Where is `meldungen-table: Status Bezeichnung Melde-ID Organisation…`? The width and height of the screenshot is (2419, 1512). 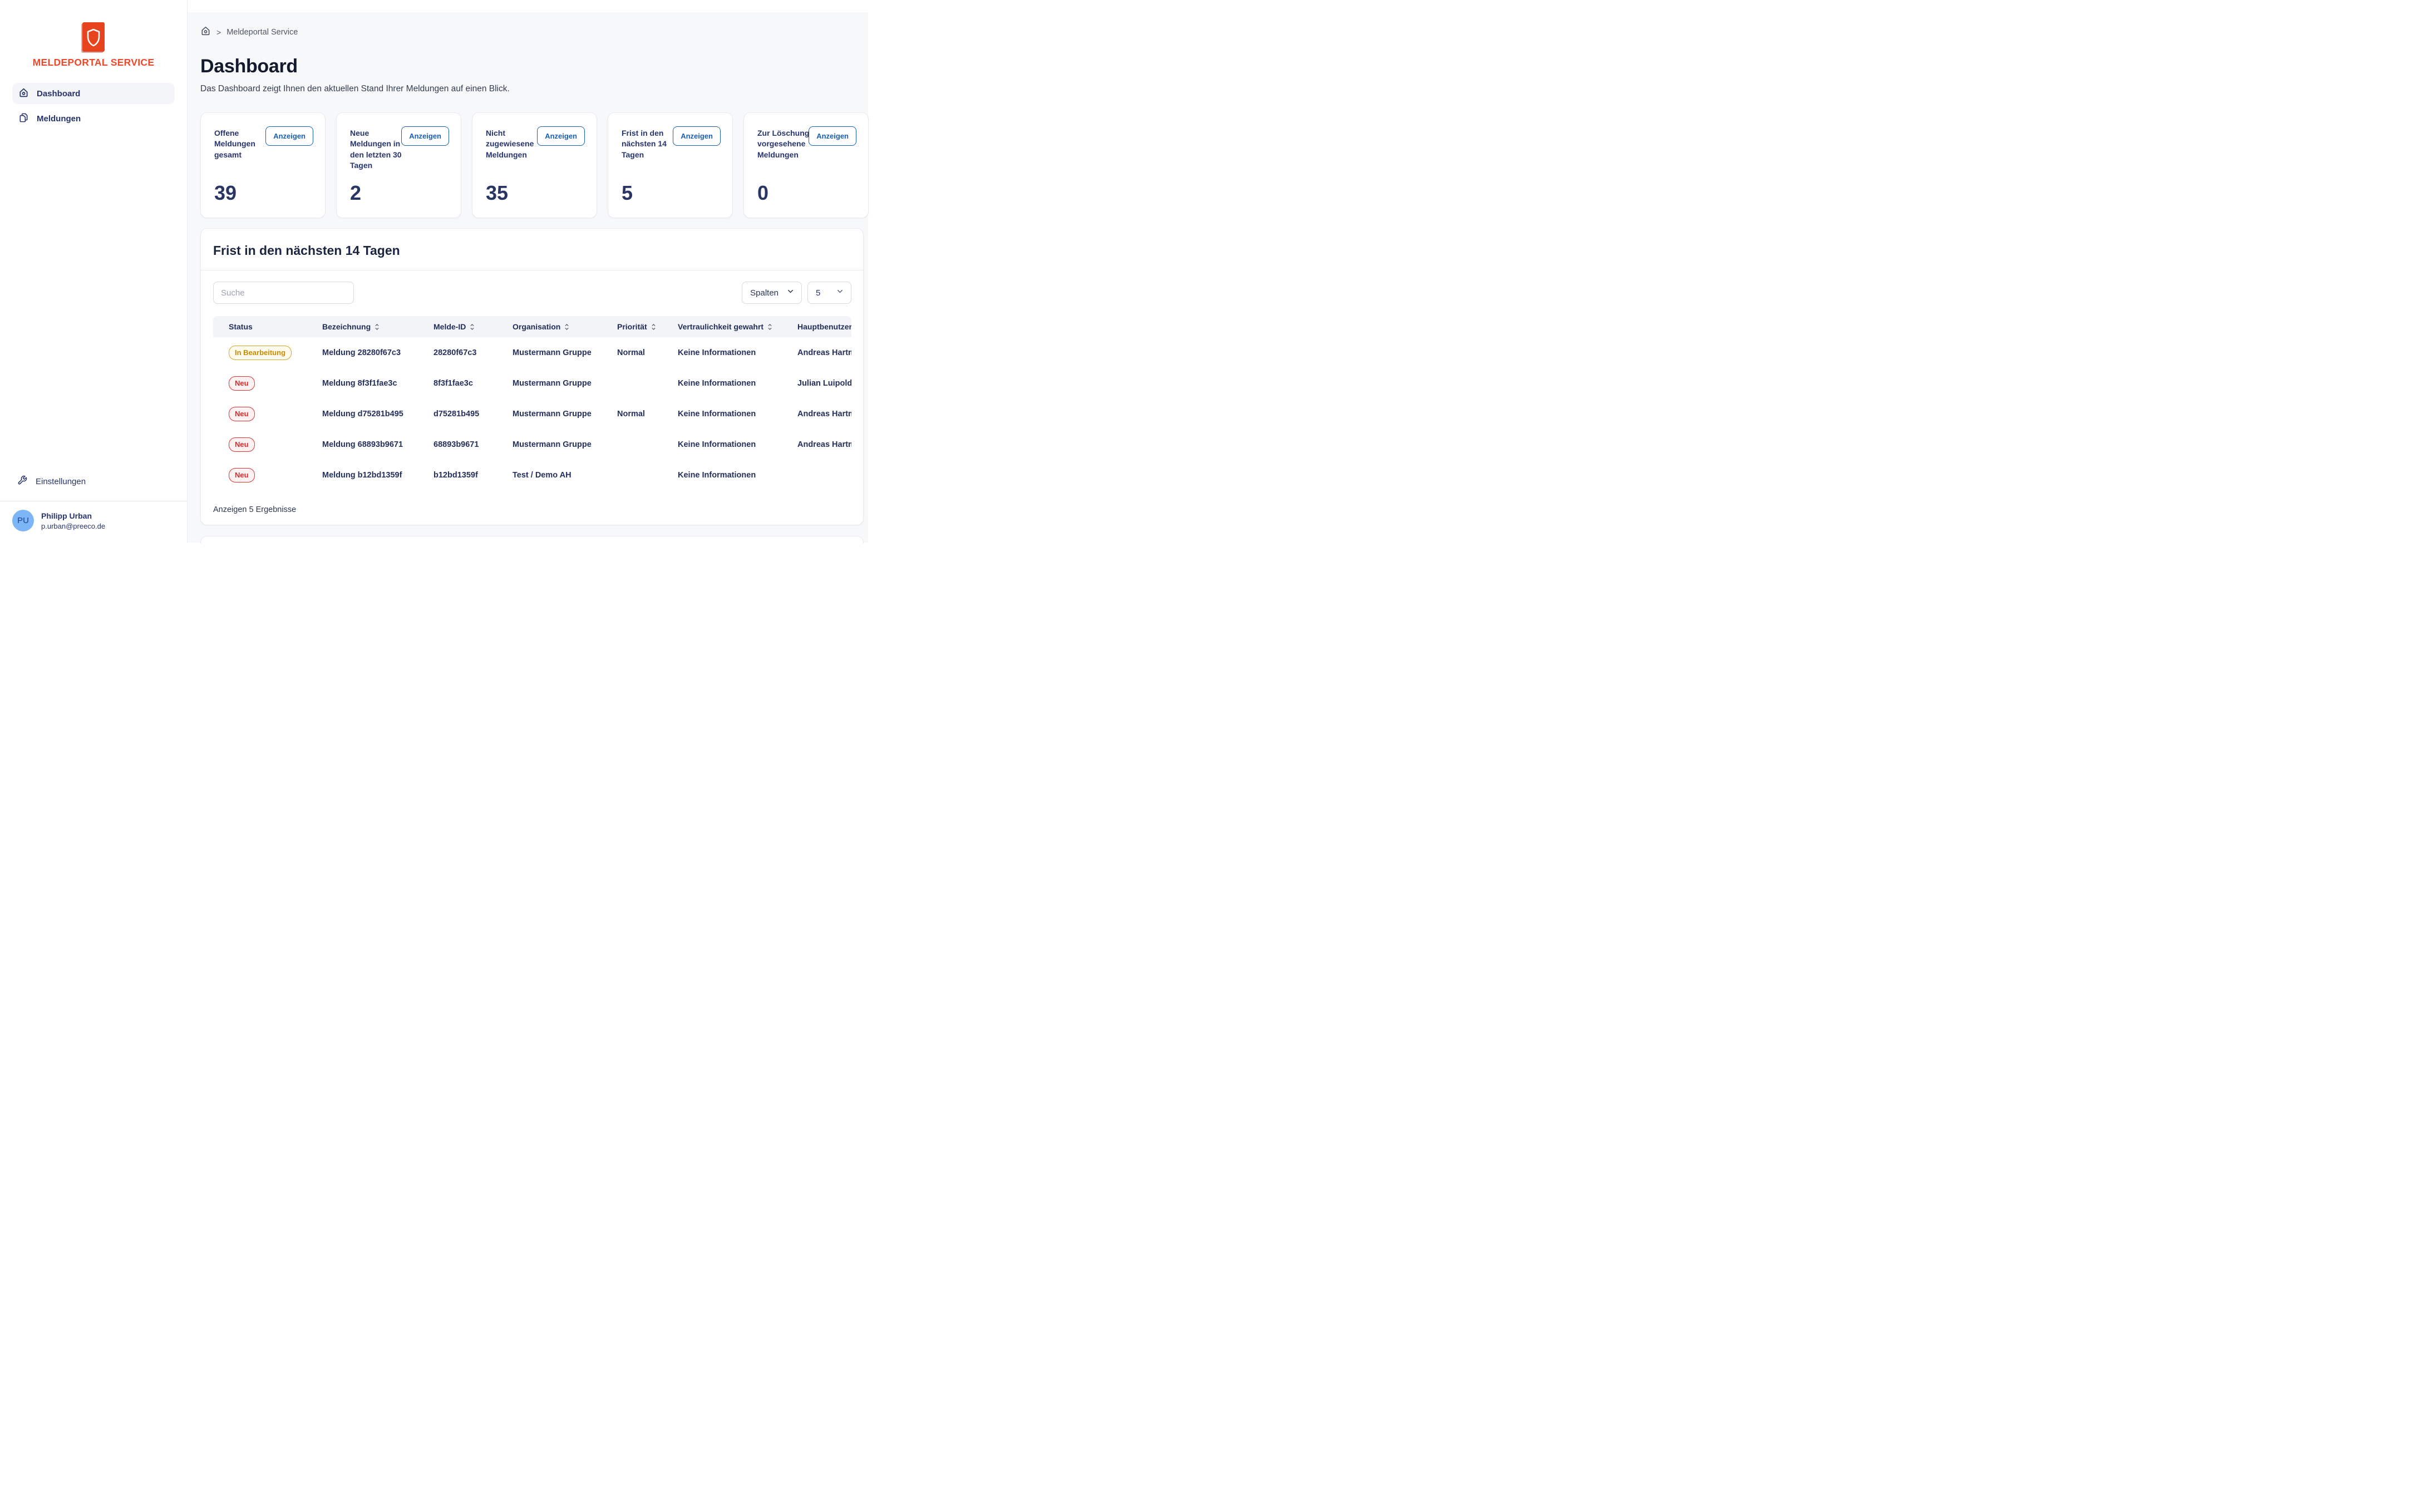
meldungen-table: Status Bezeichnung Melde-ID Organisation… is located at coordinates (532, 403).